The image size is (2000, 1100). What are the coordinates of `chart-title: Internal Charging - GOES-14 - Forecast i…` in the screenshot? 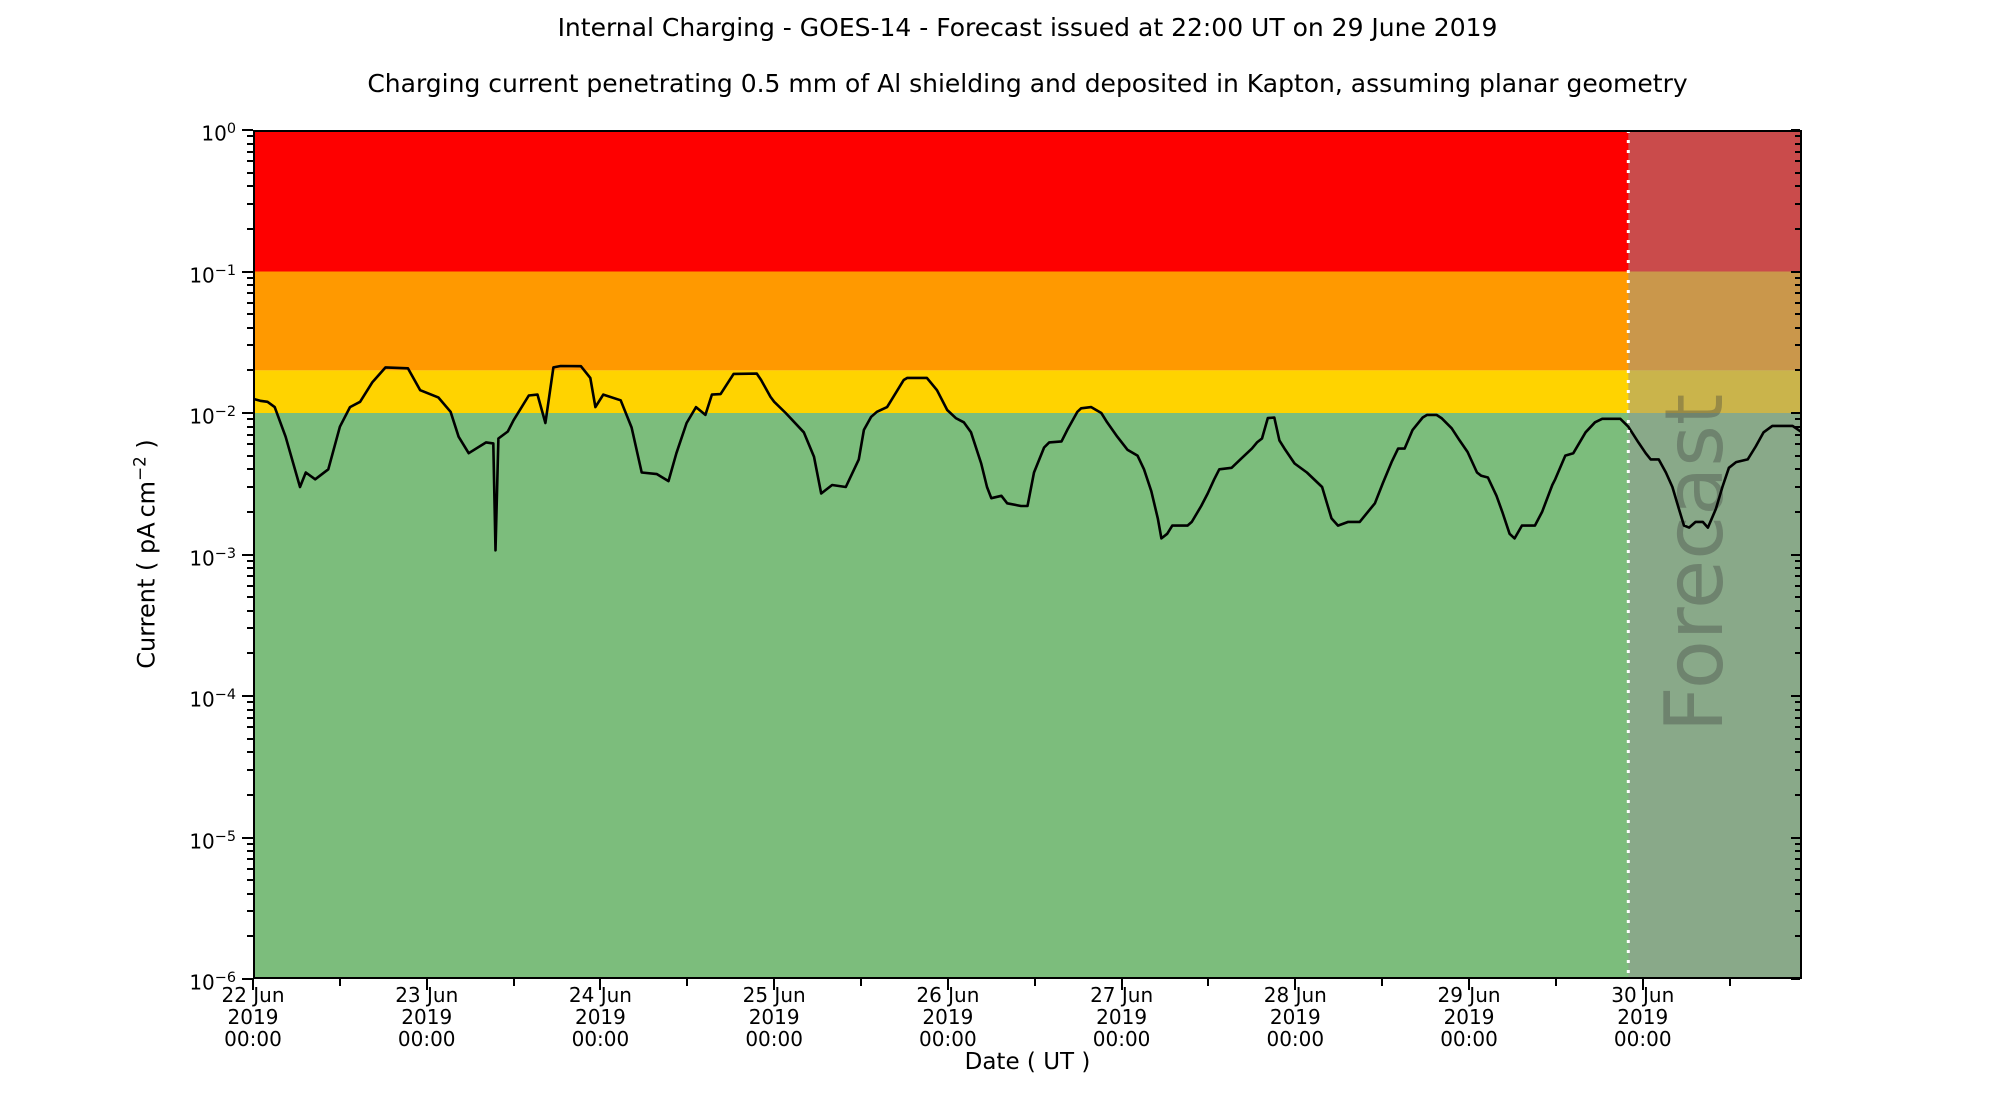 It's located at (1027, 27).